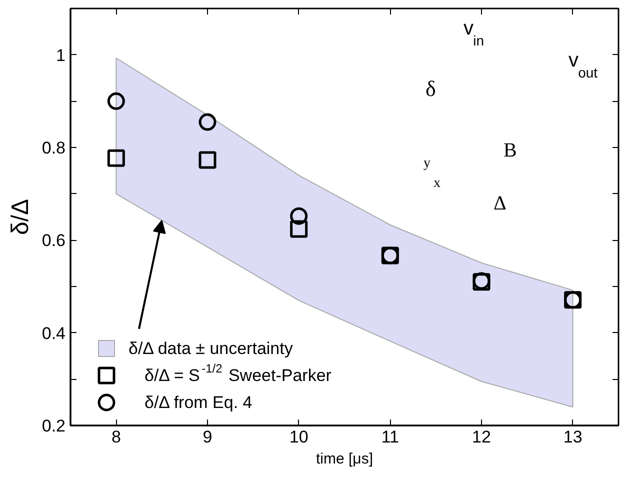 This screenshot has width=624, height=485. Describe the element at coordinates (390, 437) in the screenshot. I see `x-tick-label: 11` at that location.